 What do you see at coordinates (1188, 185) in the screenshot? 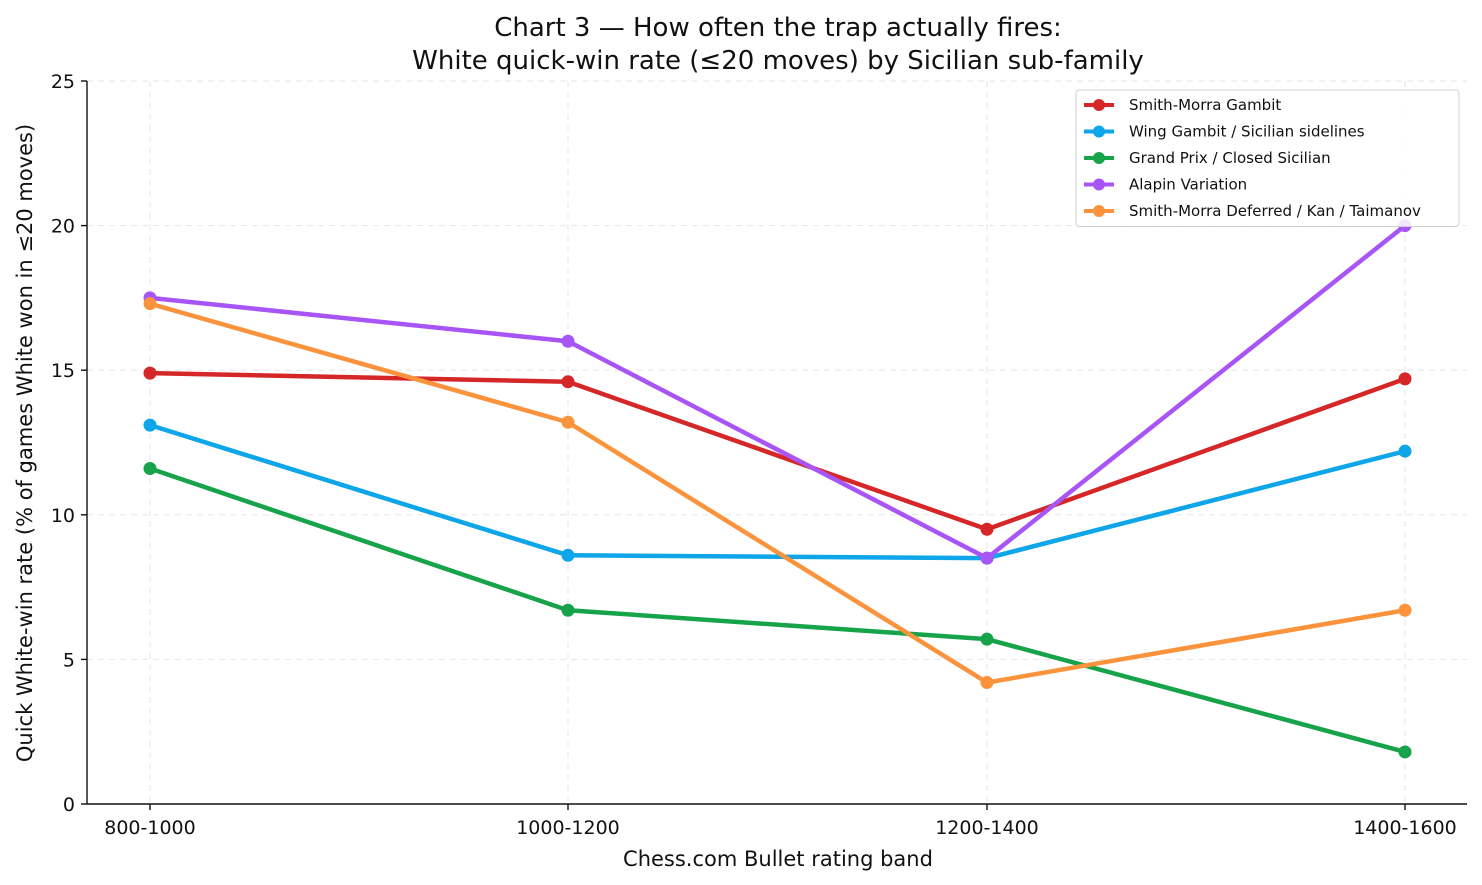
I see `legend-label: Alapin Variation` at bounding box center [1188, 185].